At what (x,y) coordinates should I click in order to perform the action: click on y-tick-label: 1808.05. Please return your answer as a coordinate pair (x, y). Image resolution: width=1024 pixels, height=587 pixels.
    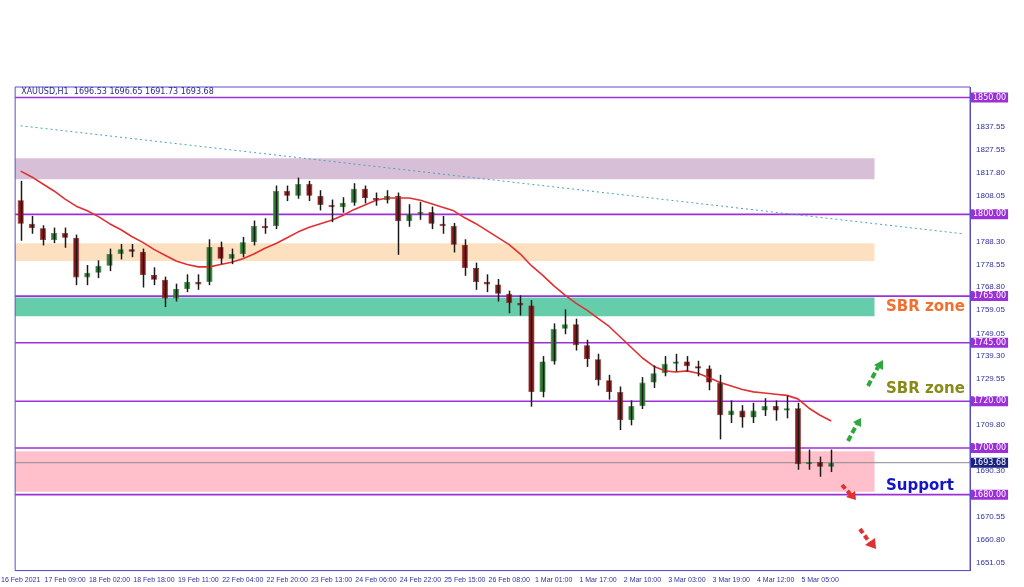
    Looking at the image, I should click on (991, 195).